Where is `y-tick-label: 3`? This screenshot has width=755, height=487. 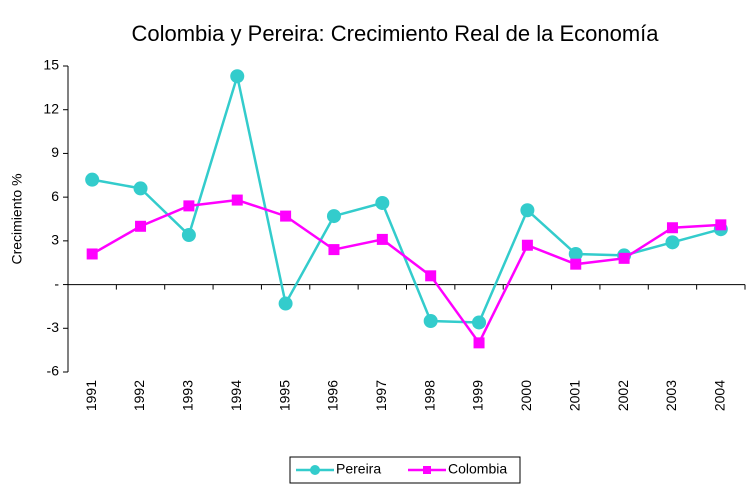
y-tick-label: 3 is located at coordinates (55, 240).